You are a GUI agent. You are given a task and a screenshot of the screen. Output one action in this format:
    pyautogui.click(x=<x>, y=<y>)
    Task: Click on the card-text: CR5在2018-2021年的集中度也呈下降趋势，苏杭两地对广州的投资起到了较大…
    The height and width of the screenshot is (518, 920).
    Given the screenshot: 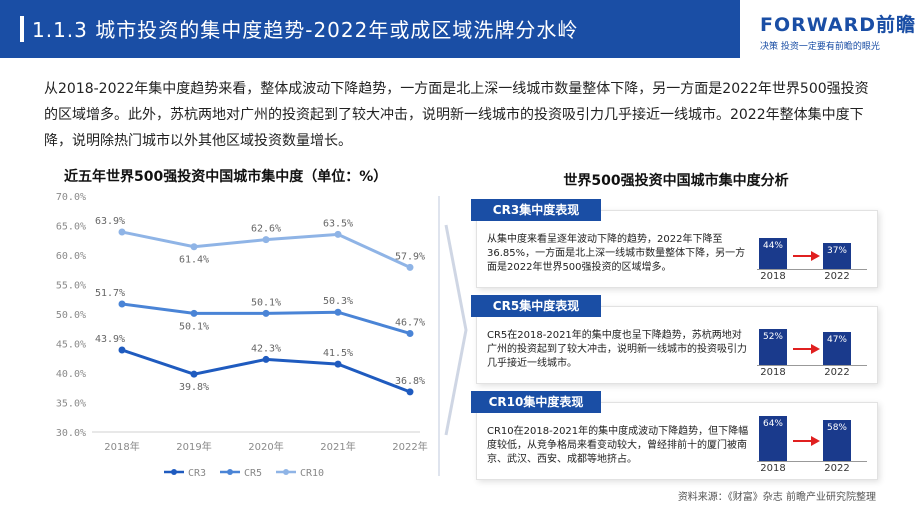 What is the action you would take?
    pyautogui.click(x=617, y=349)
    